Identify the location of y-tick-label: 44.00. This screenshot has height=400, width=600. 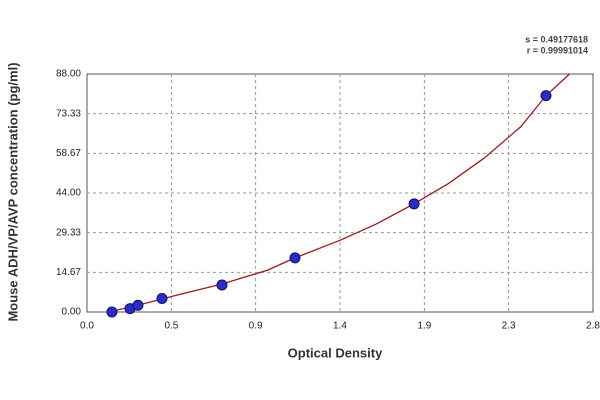
(68, 193).